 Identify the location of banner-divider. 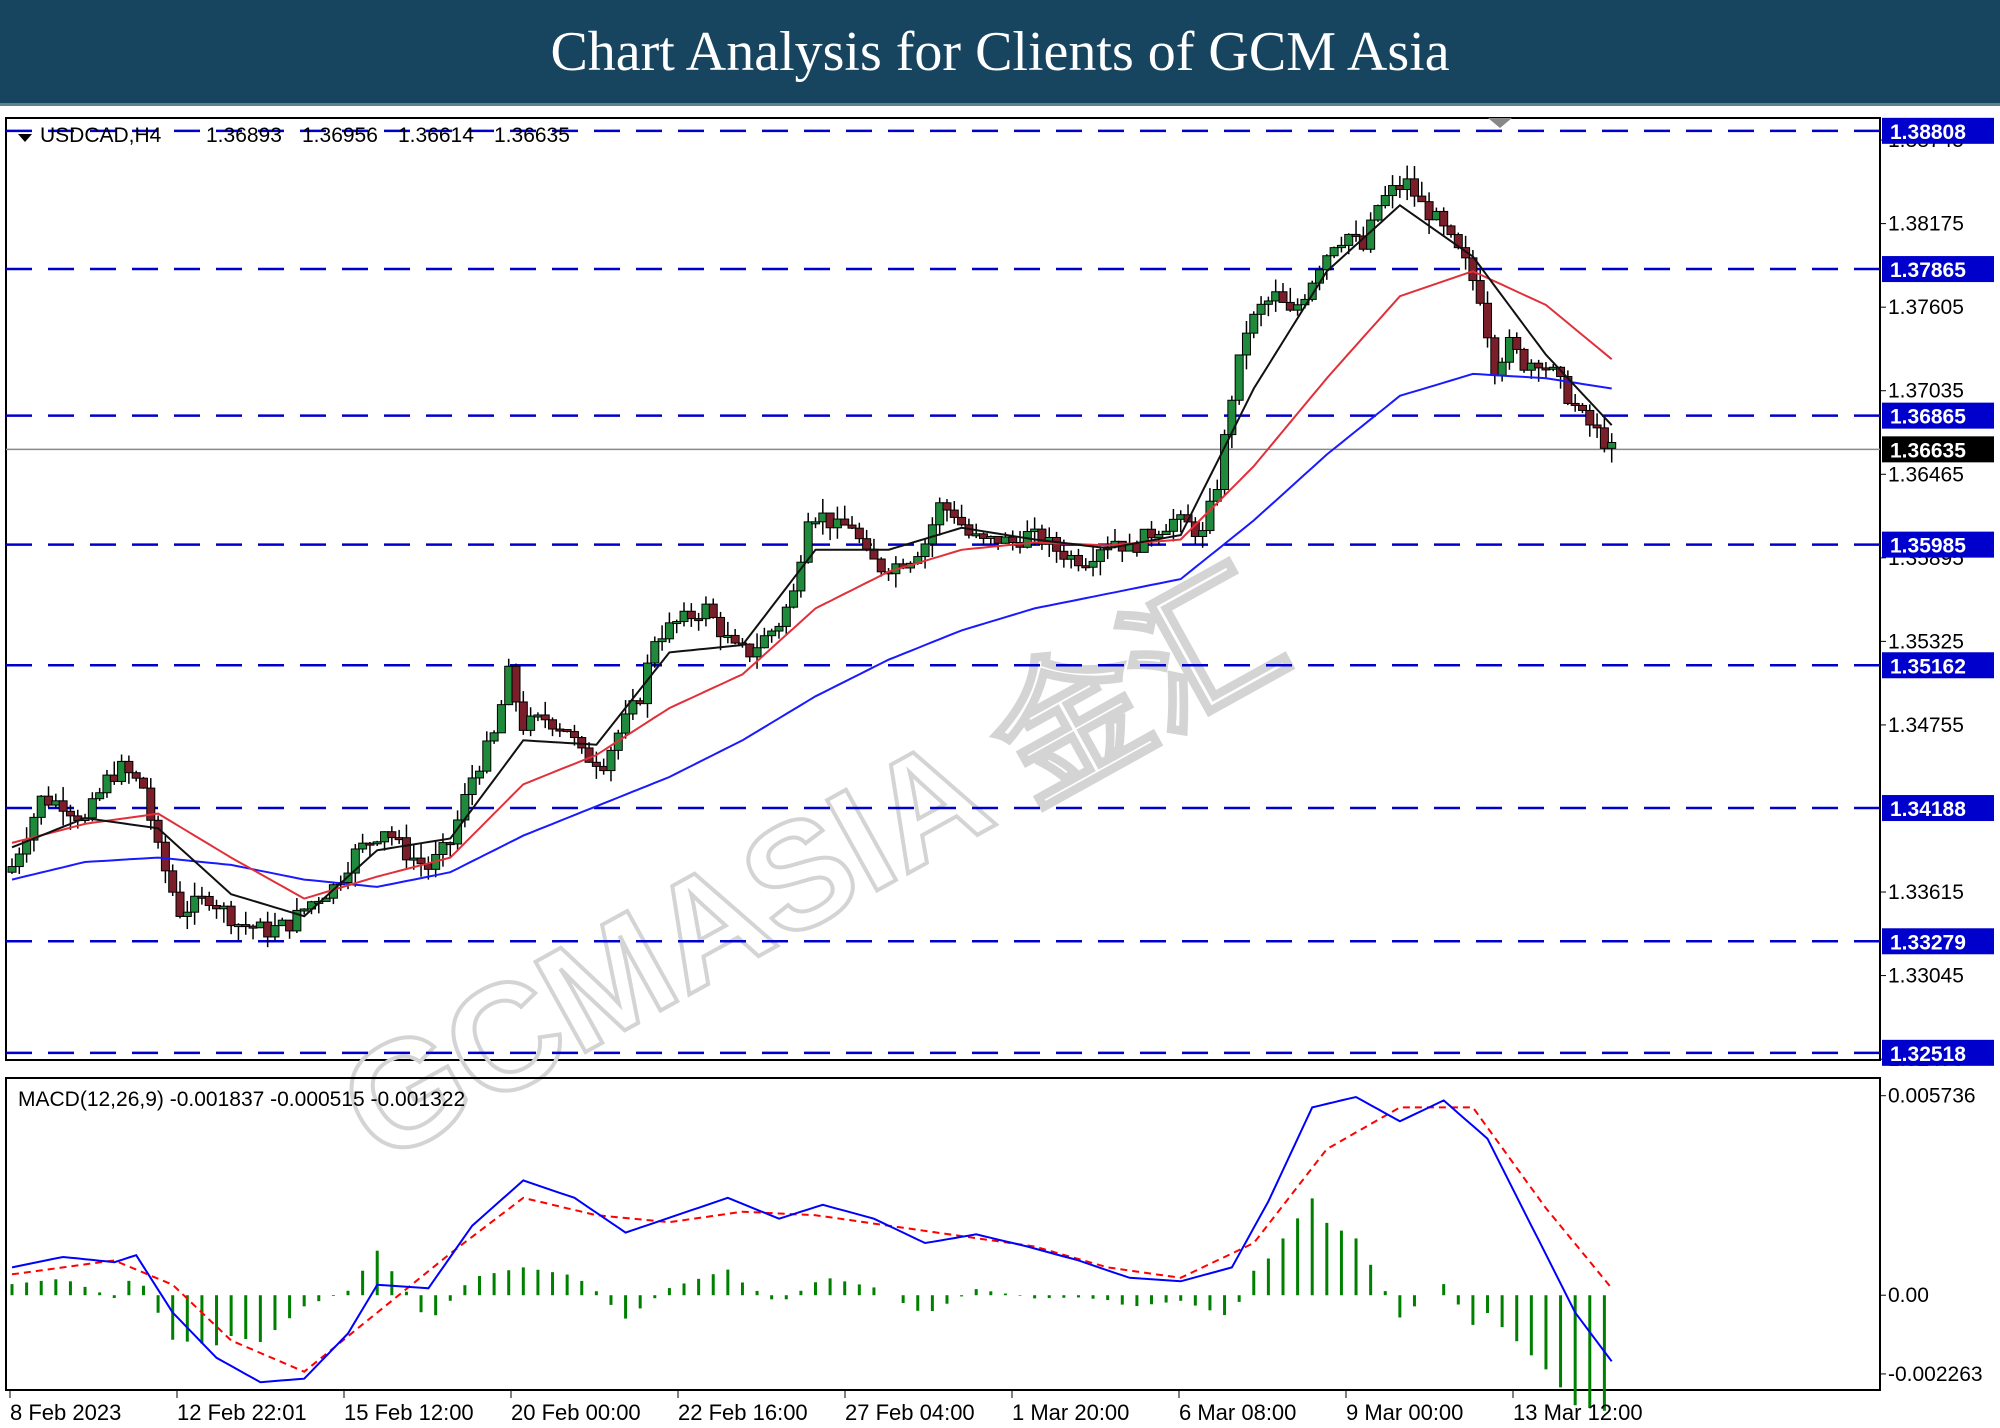
(1000, 104).